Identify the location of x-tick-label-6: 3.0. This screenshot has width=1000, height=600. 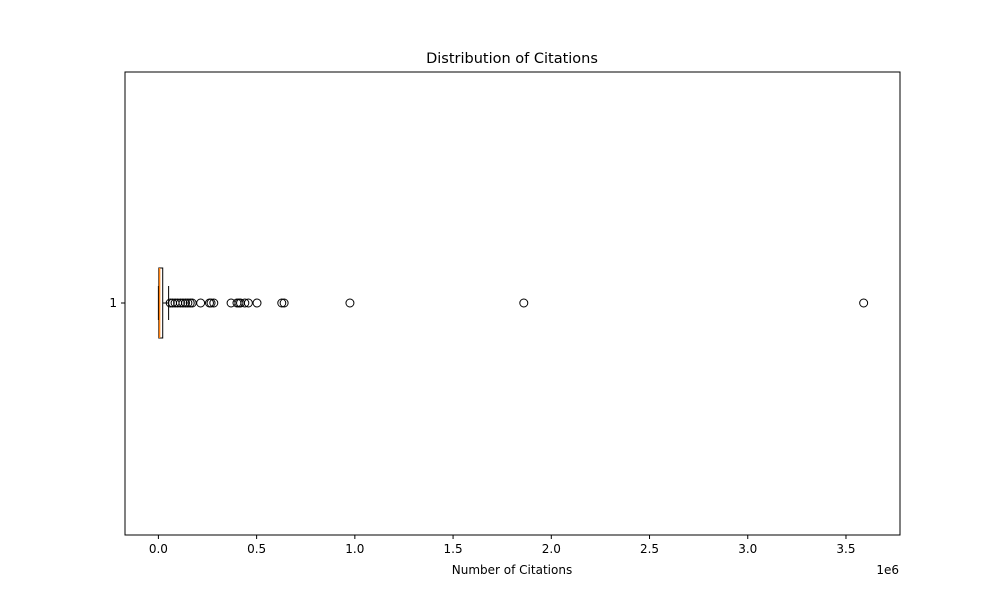
(747, 549).